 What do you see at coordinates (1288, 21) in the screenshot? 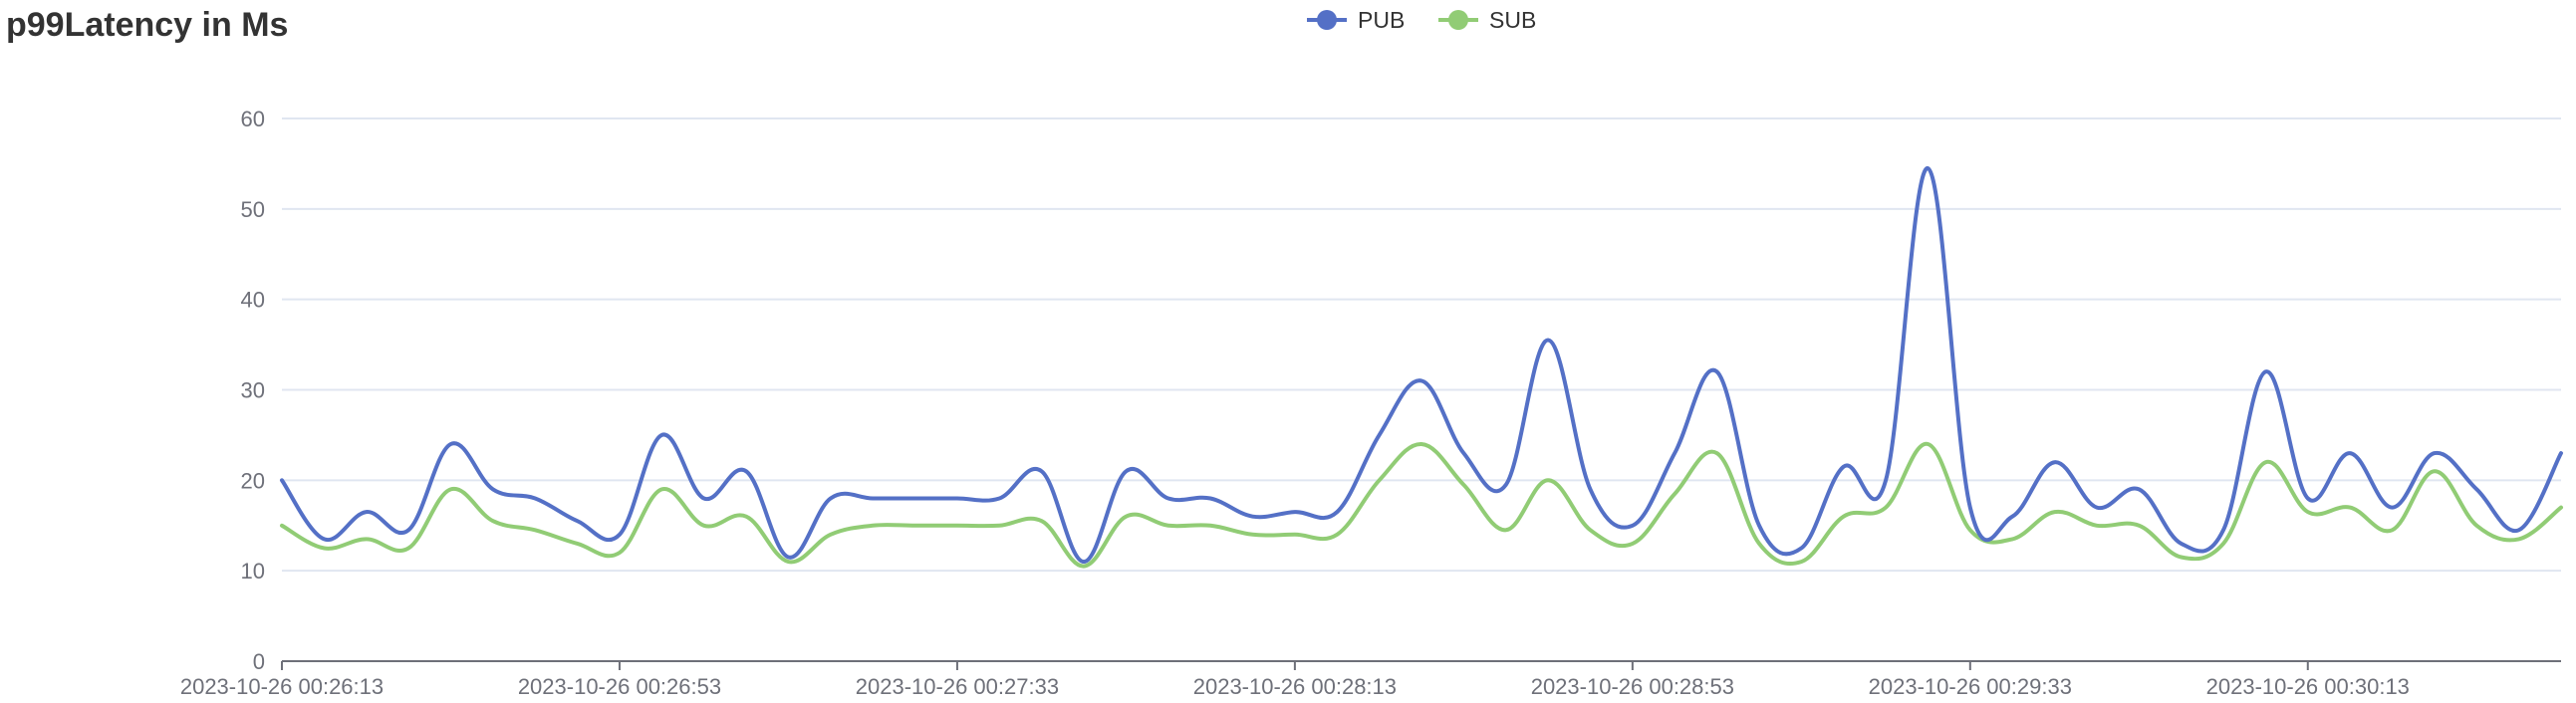
I see `legend: PUB SUB` at bounding box center [1288, 21].